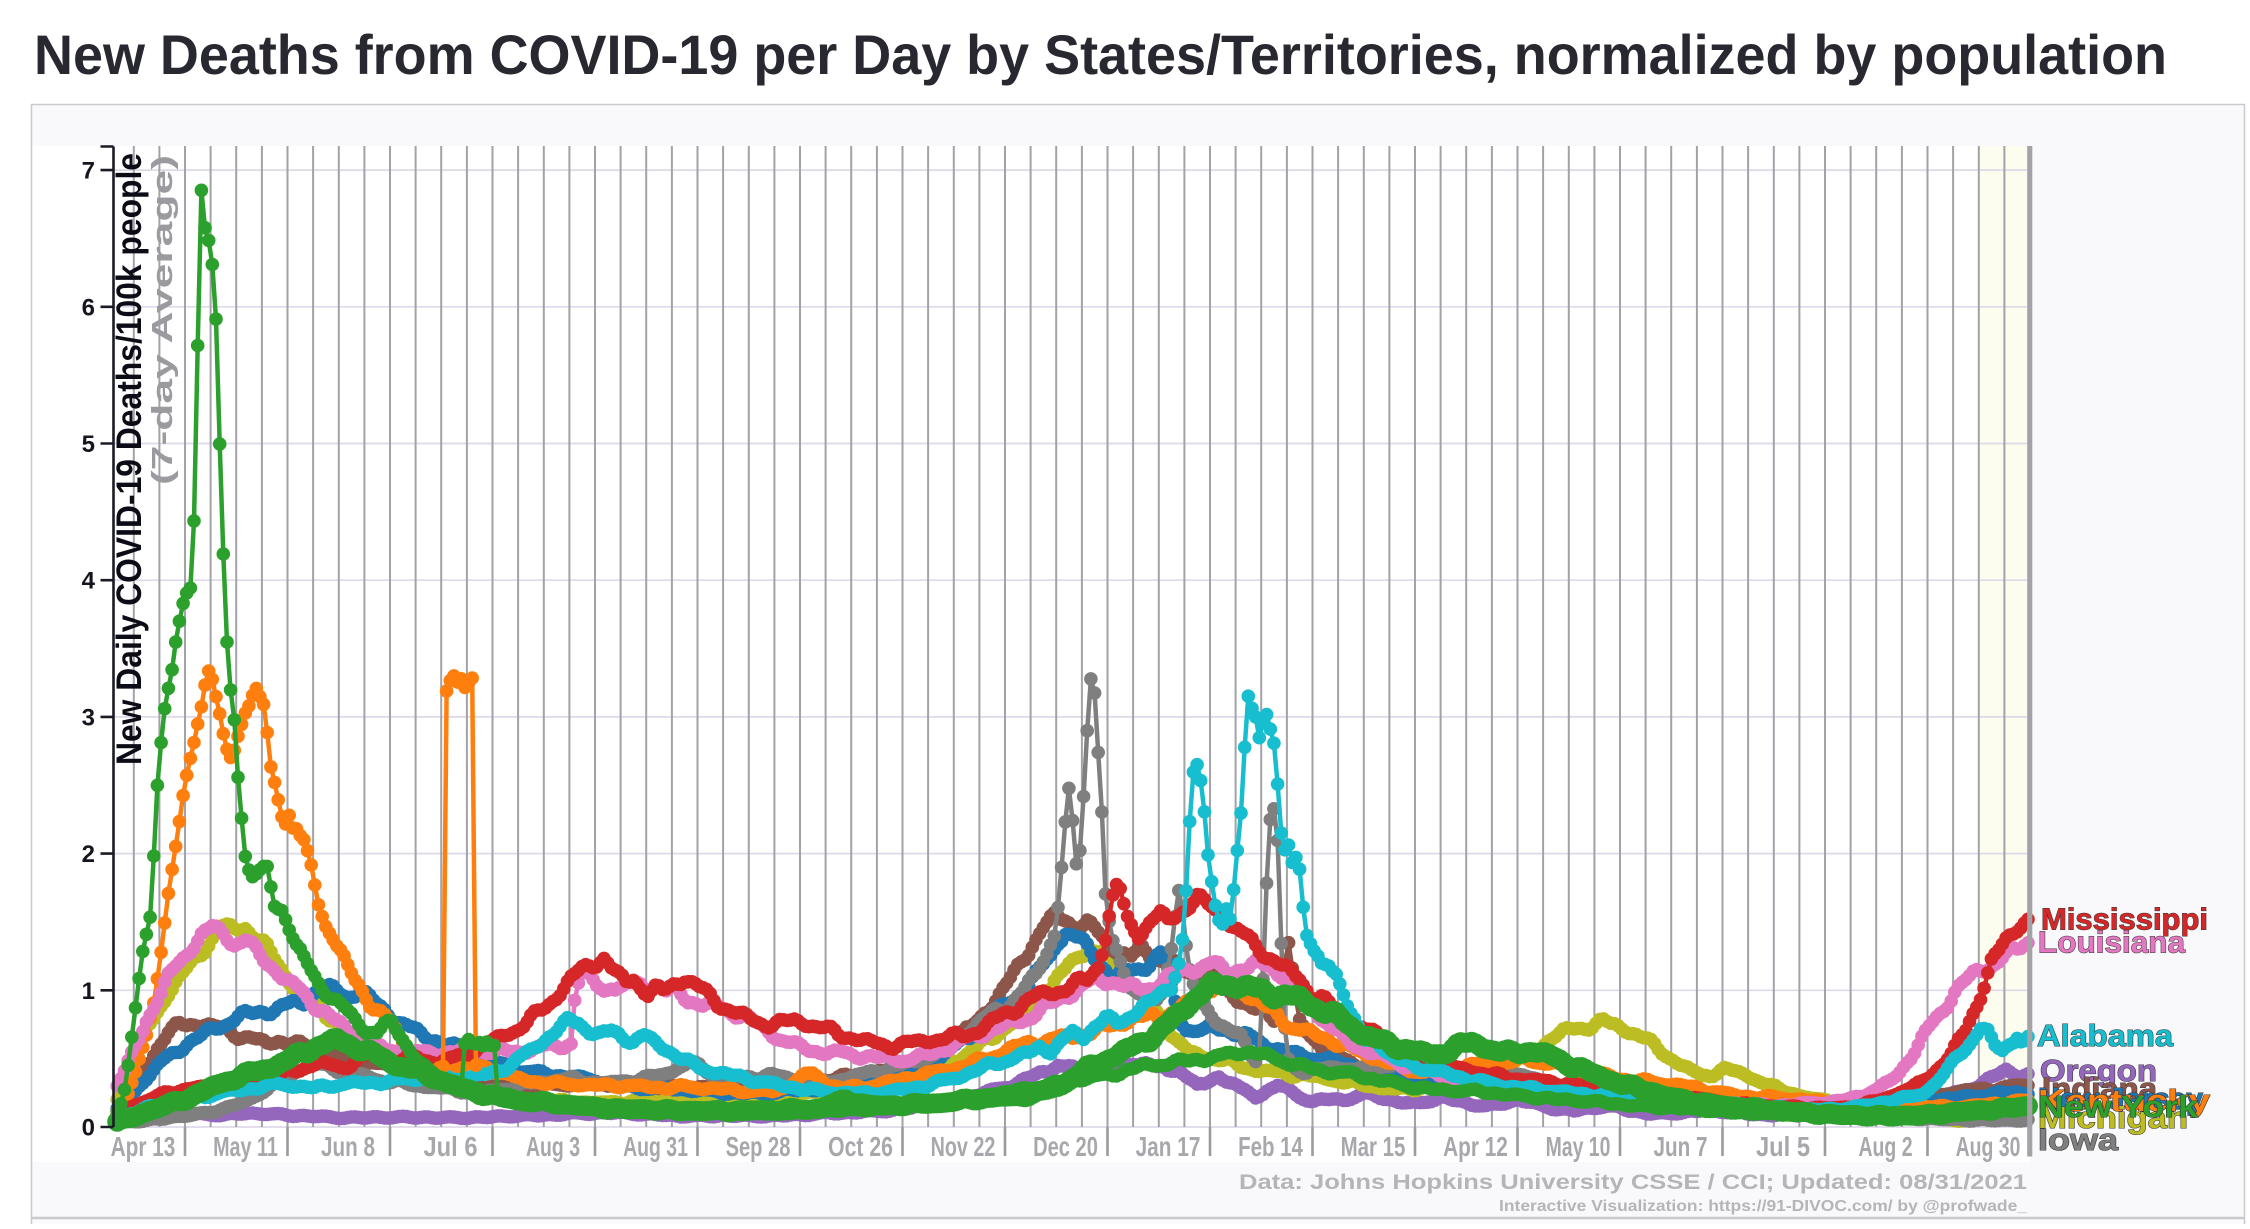 The height and width of the screenshot is (1229, 2250). I want to click on svg-text: New Jersey, so click(2121, 1098).